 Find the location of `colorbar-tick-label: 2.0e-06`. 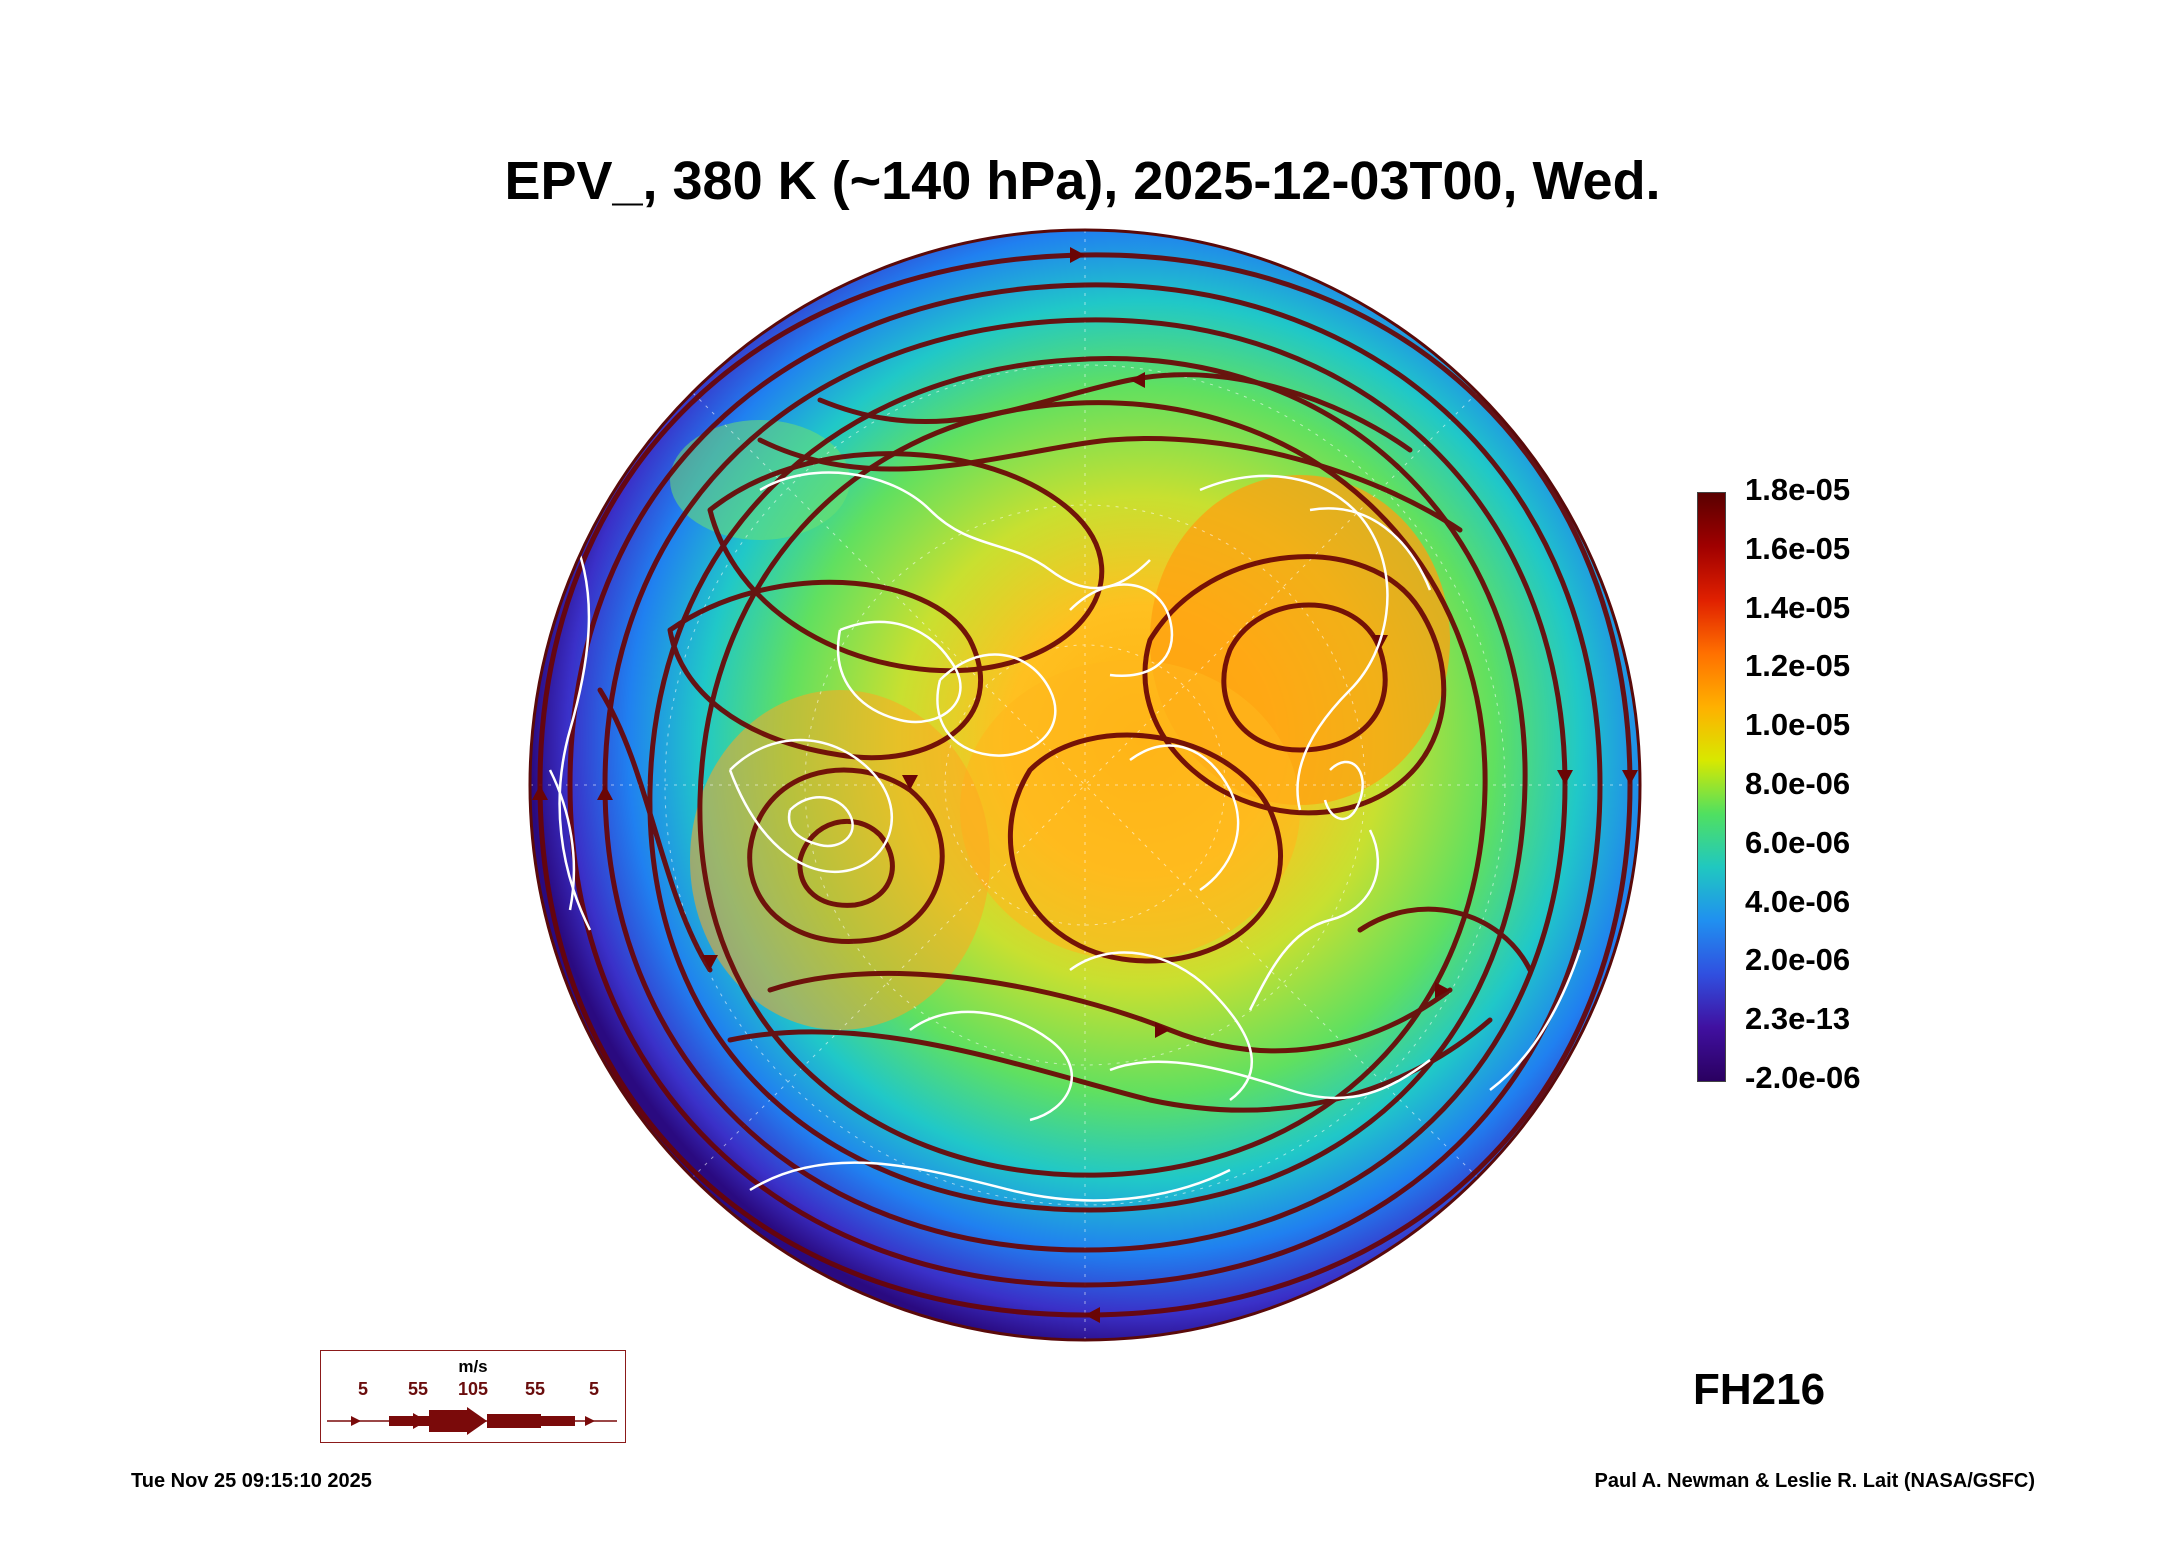

colorbar-tick-label: 2.0e-06 is located at coordinates (1798, 960).